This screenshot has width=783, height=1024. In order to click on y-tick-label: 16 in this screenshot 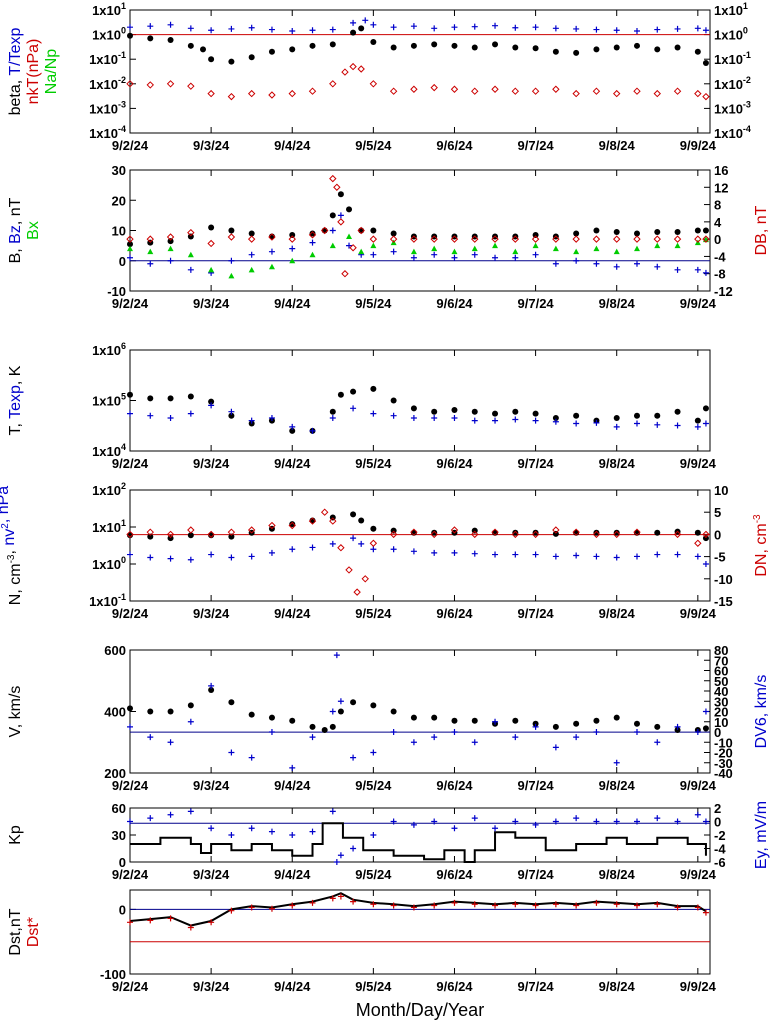, I will do `click(721, 170)`.